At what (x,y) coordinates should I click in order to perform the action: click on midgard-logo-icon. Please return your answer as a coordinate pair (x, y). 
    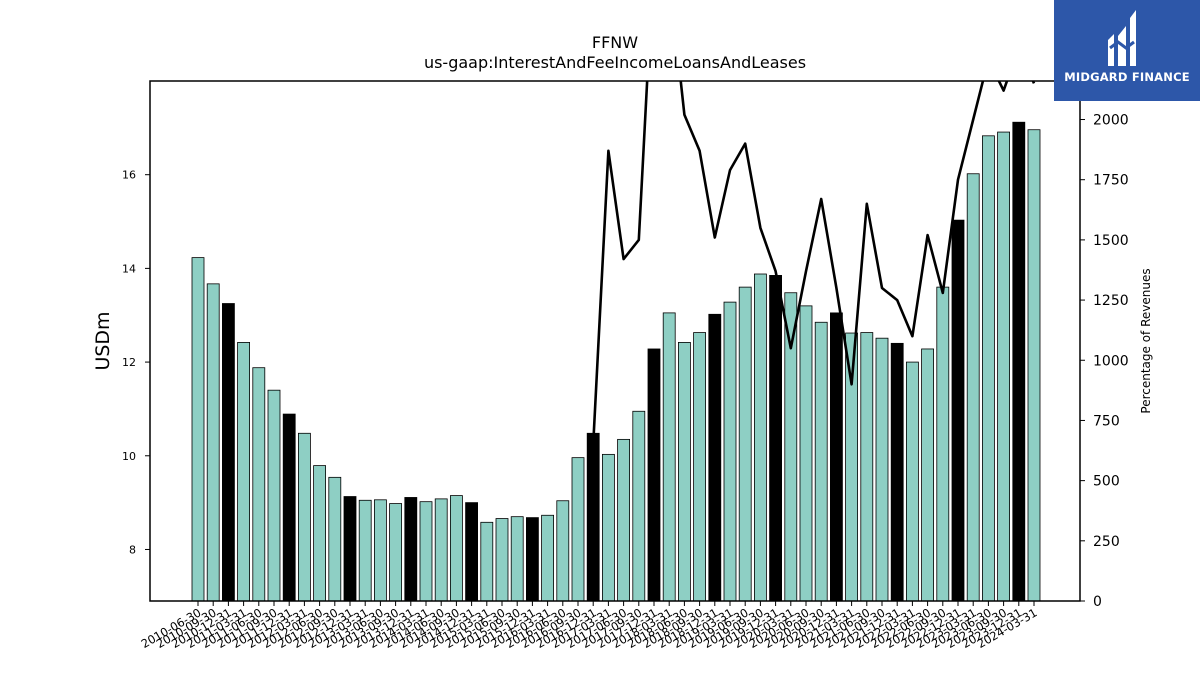
    Looking at the image, I should click on (1122, 38).